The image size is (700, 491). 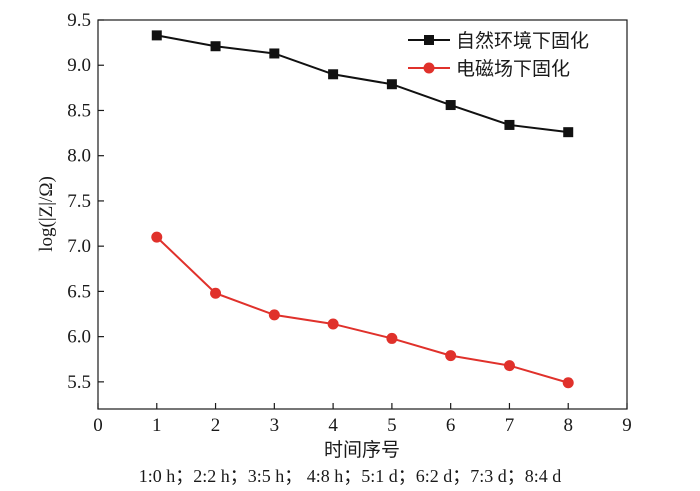 What do you see at coordinates (362, 450) in the screenshot?
I see `x-axis-label: 时间序号` at bounding box center [362, 450].